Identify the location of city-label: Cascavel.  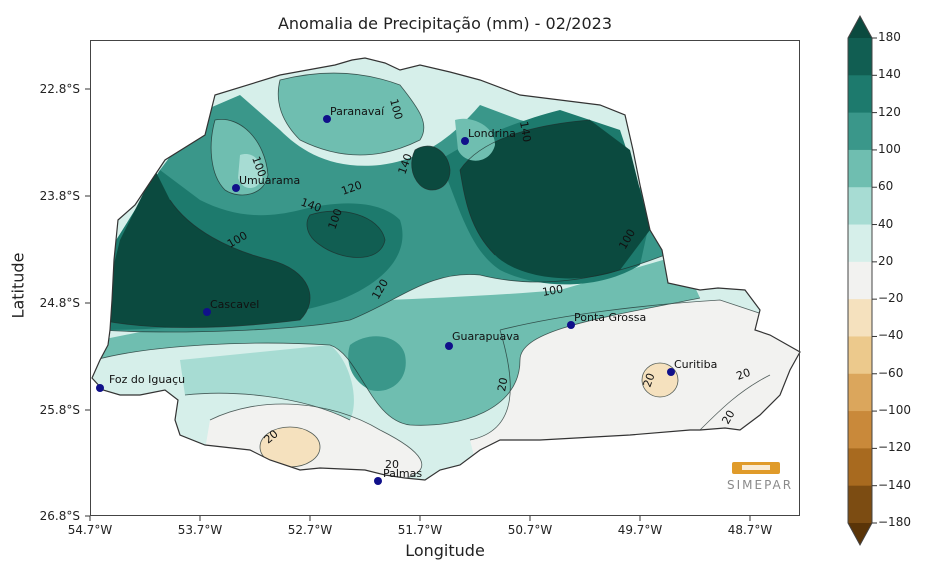
(234, 304).